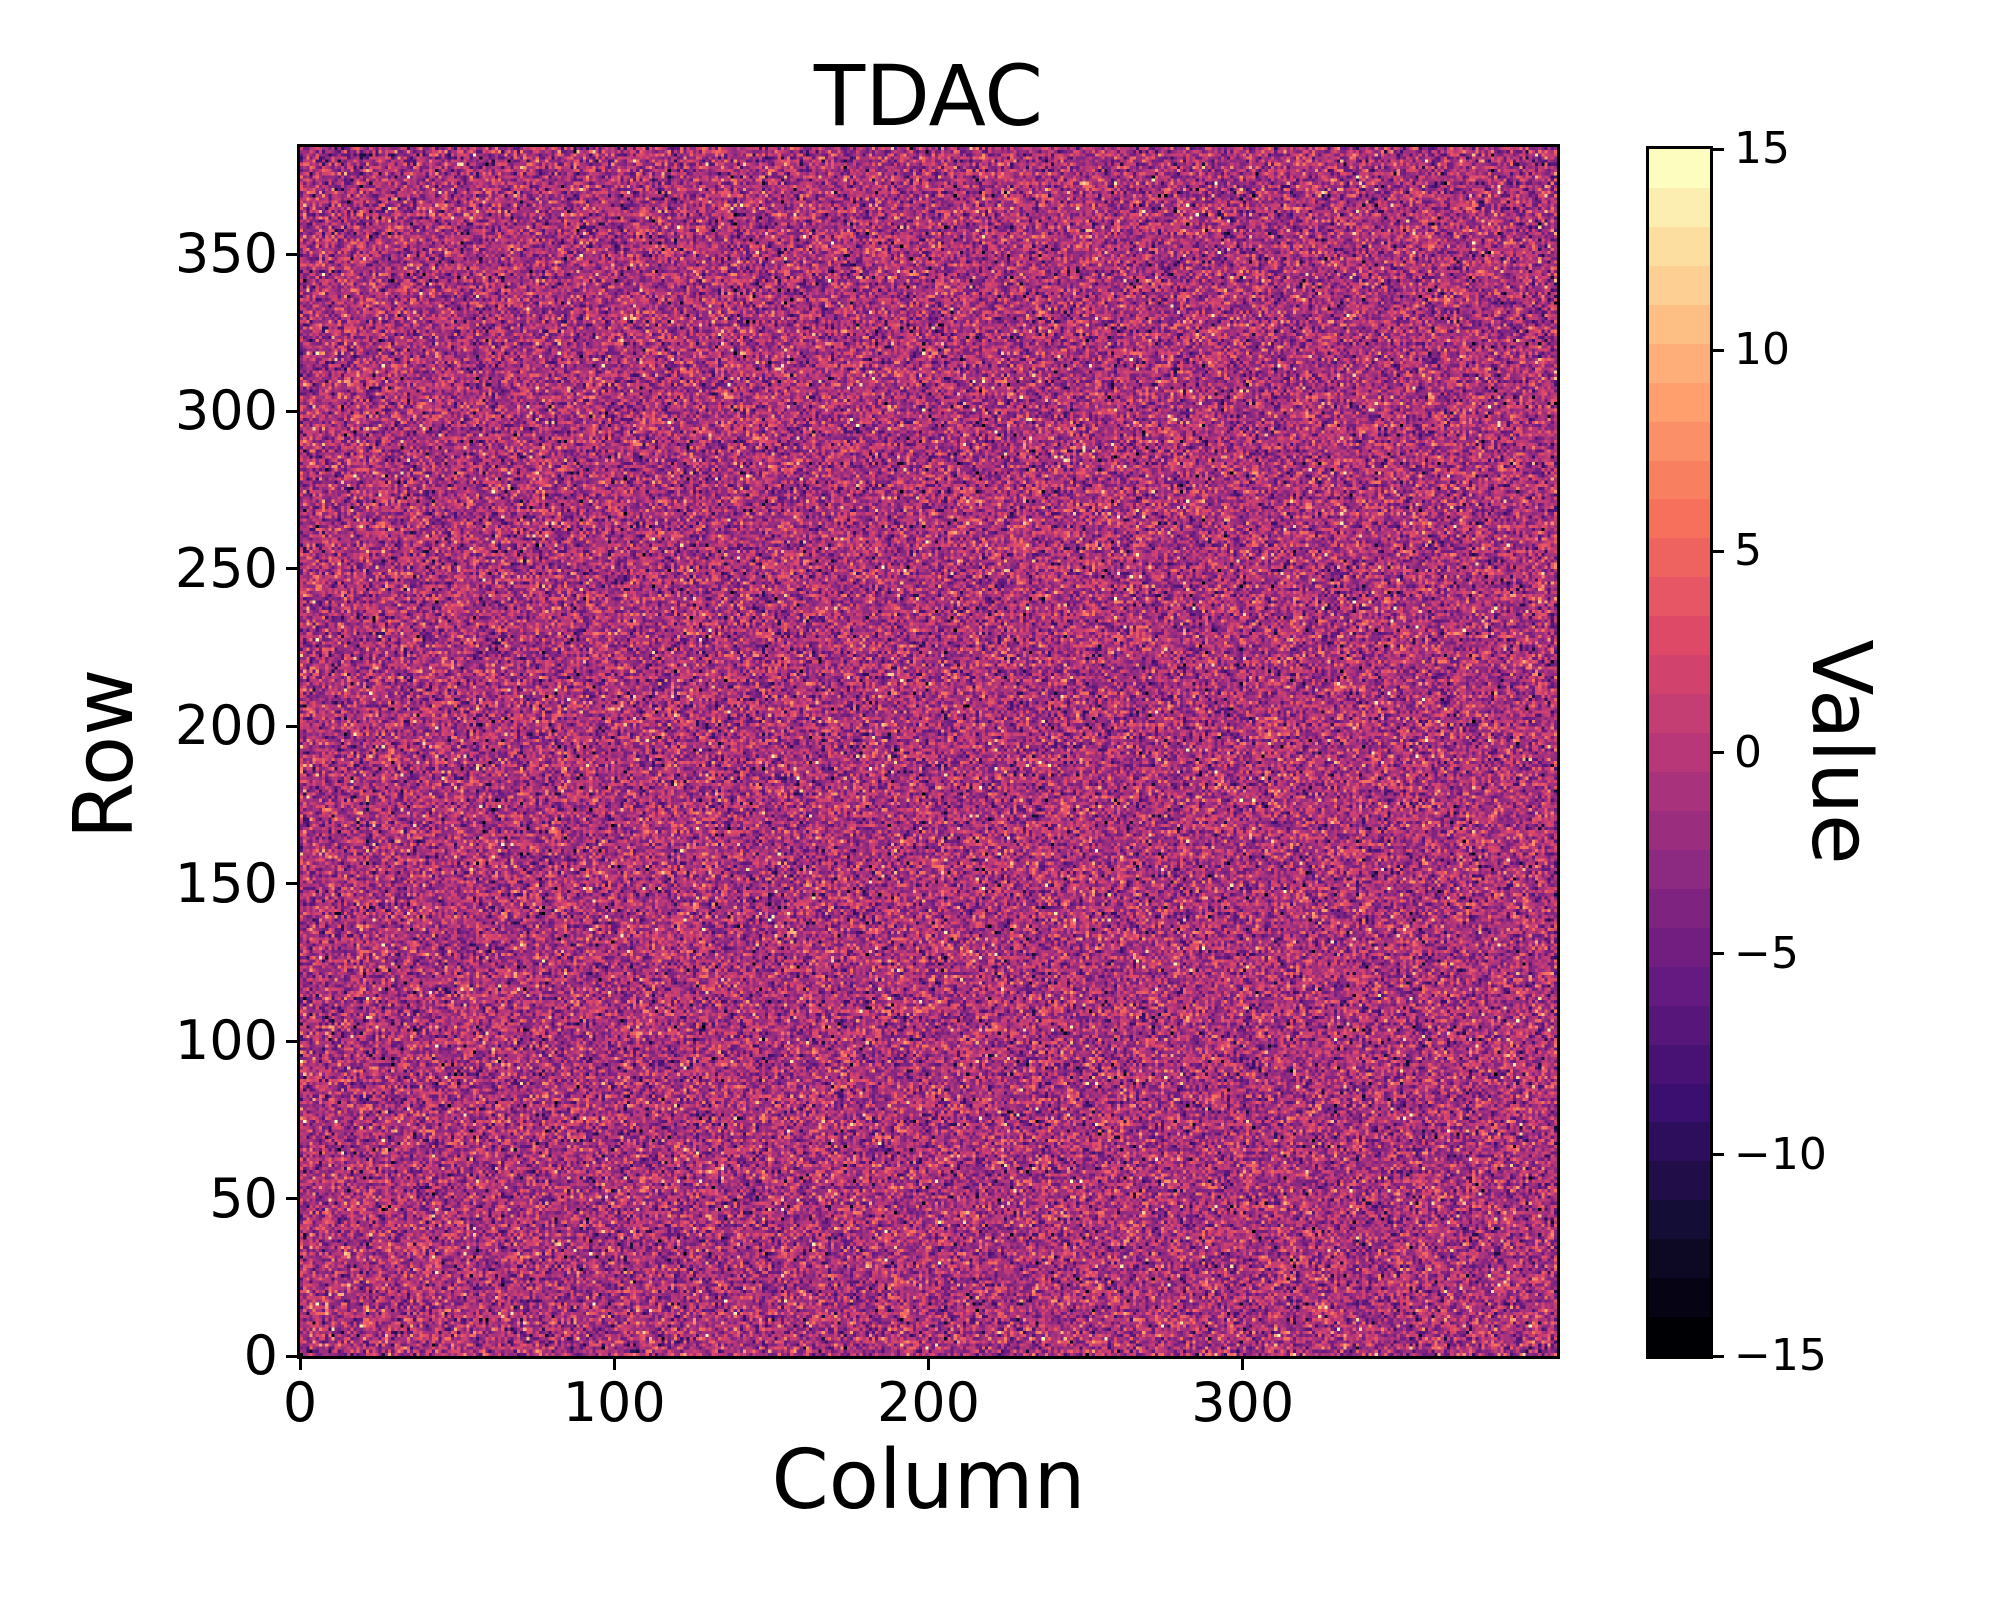 The height and width of the screenshot is (1600, 2000). I want to click on colorbar-tick-label: 0, so click(1748, 752).